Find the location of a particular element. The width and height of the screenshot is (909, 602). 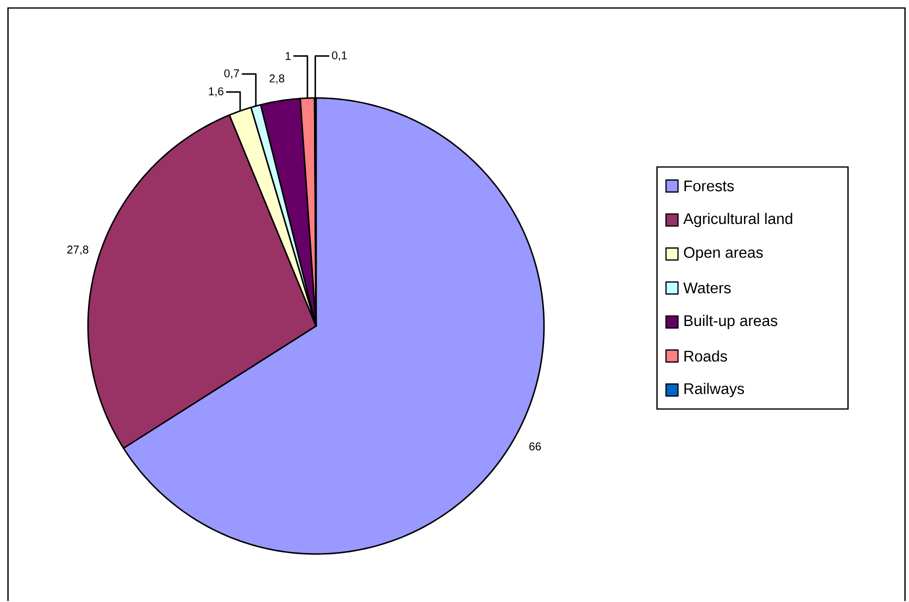

legend-label: Waters is located at coordinates (707, 288).